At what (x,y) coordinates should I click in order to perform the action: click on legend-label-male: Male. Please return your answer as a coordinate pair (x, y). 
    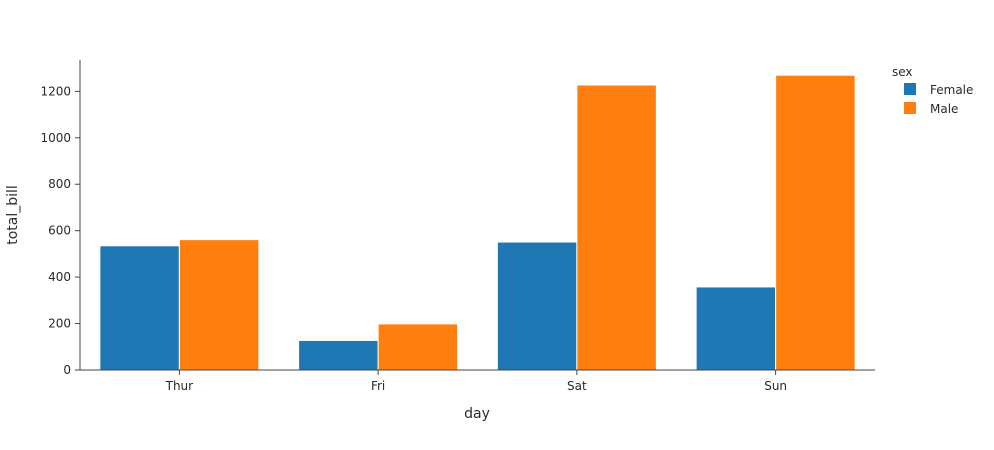
    Looking at the image, I should click on (944, 109).